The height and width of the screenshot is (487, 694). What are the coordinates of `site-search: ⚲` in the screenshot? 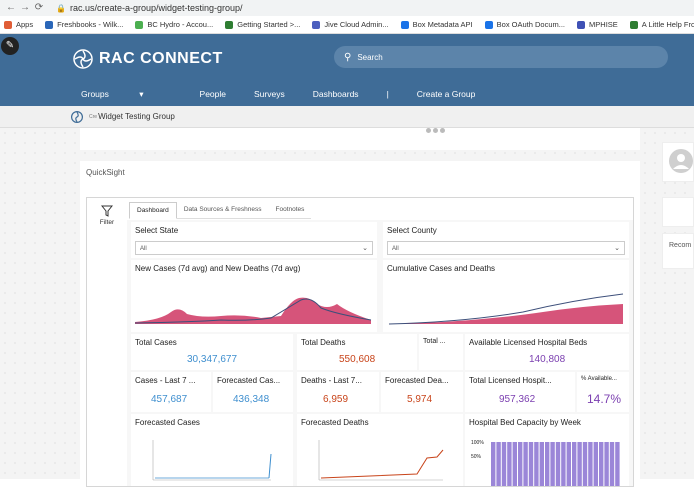 It's located at (501, 57).